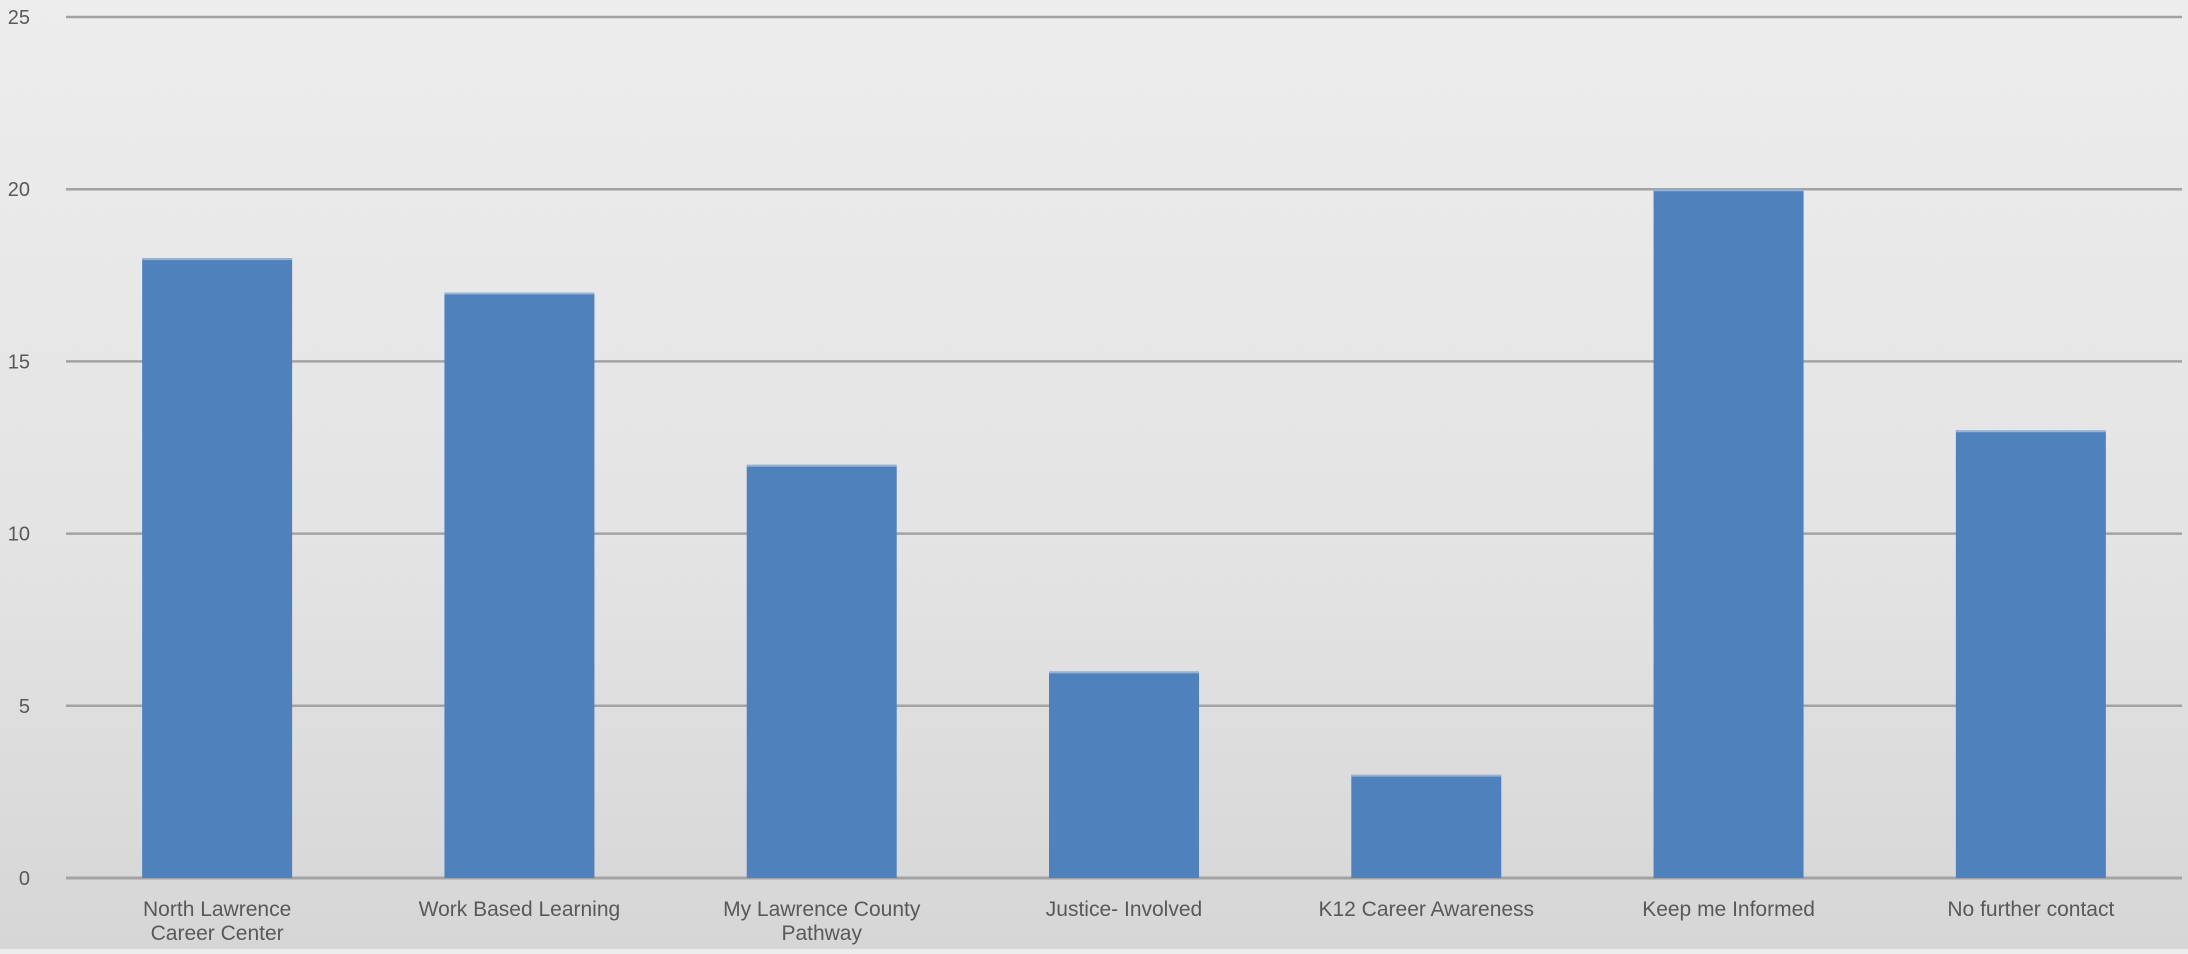 This screenshot has width=2188, height=954. I want to click on x-tick-label: My Lawrence County Pathway, so click(822, 921).